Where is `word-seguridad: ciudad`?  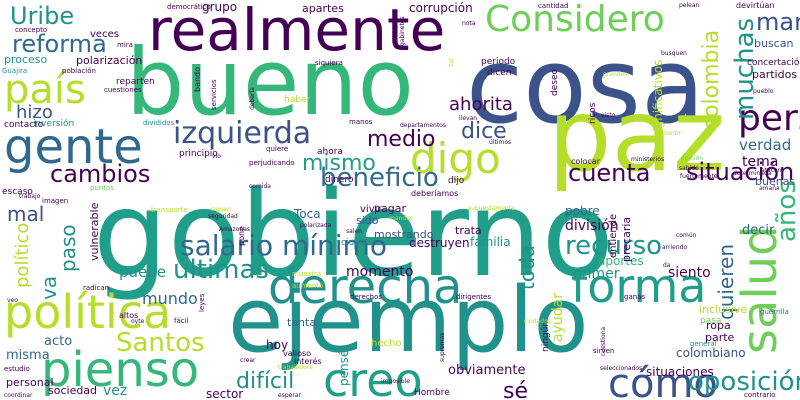 word-seguridad: ciudad is located at coordinates (356, 243).